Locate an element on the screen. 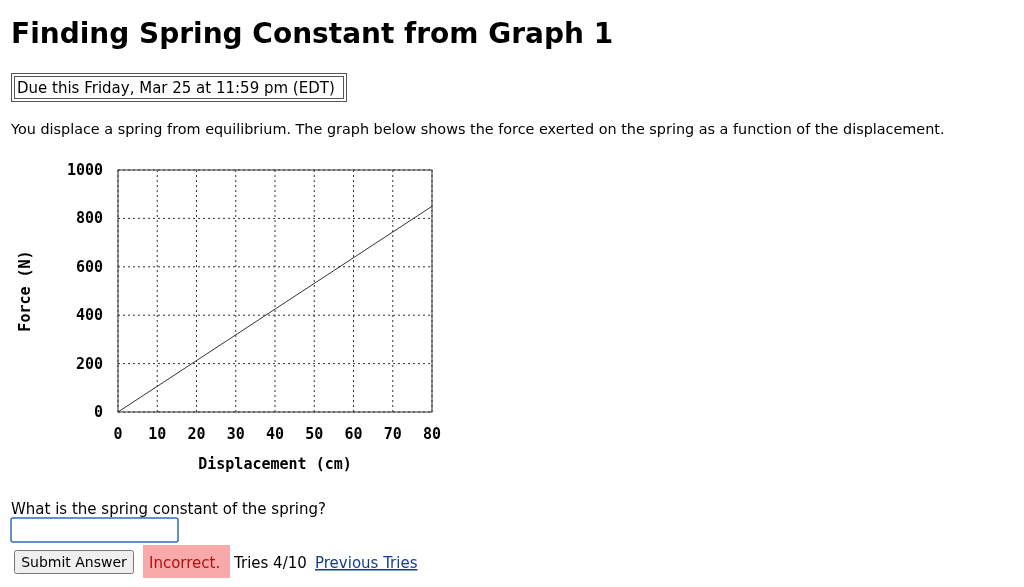  text: Tries 4/10 is located at coordinates (270, 563).